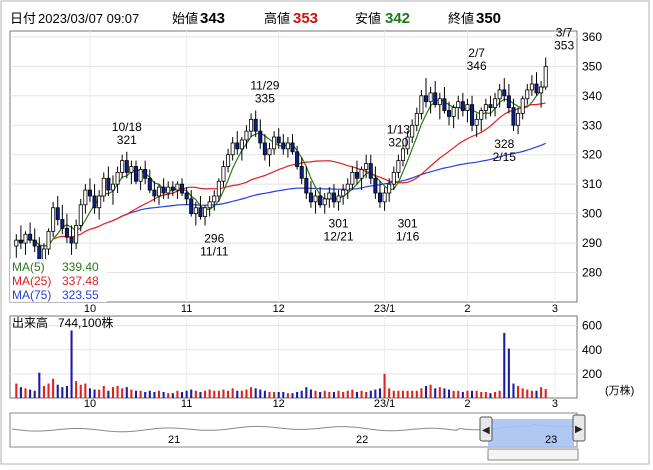 The image size is (653, 470). What do you see at coordinates (31, 295) in the screenshot?
I see `ma75-label: MA(75)` at bounding box center [31, 295].